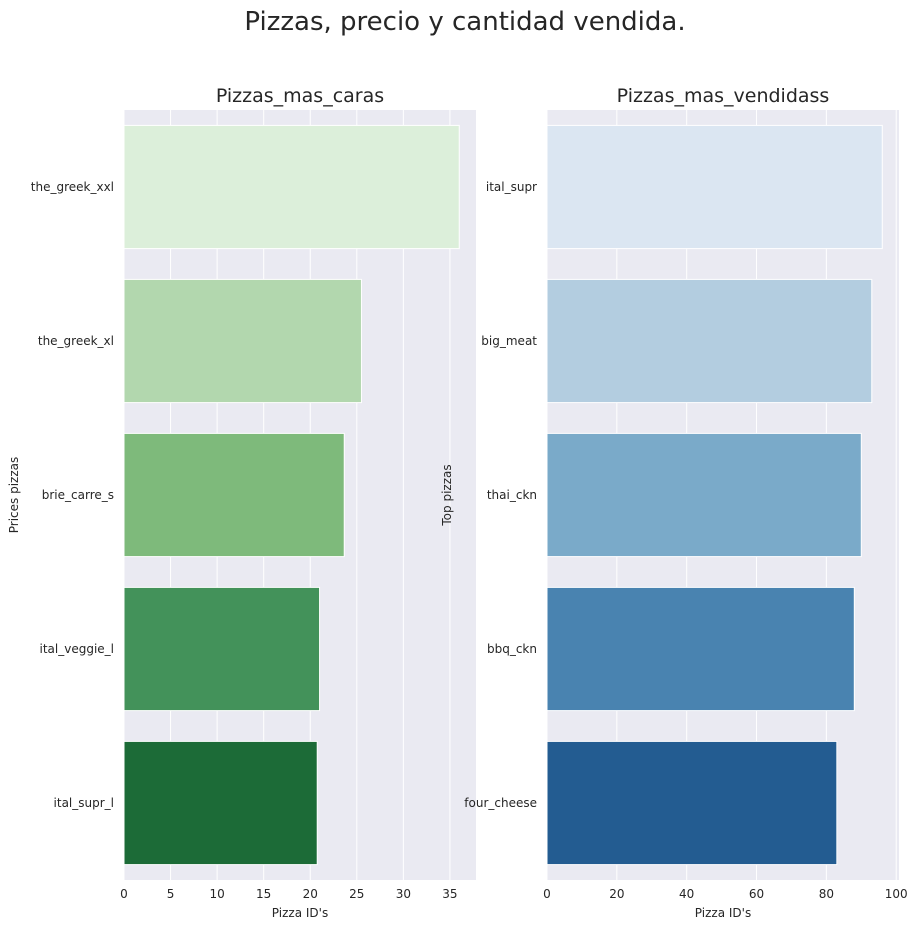  I want to click on bar-big_meat, so click(709, 341).